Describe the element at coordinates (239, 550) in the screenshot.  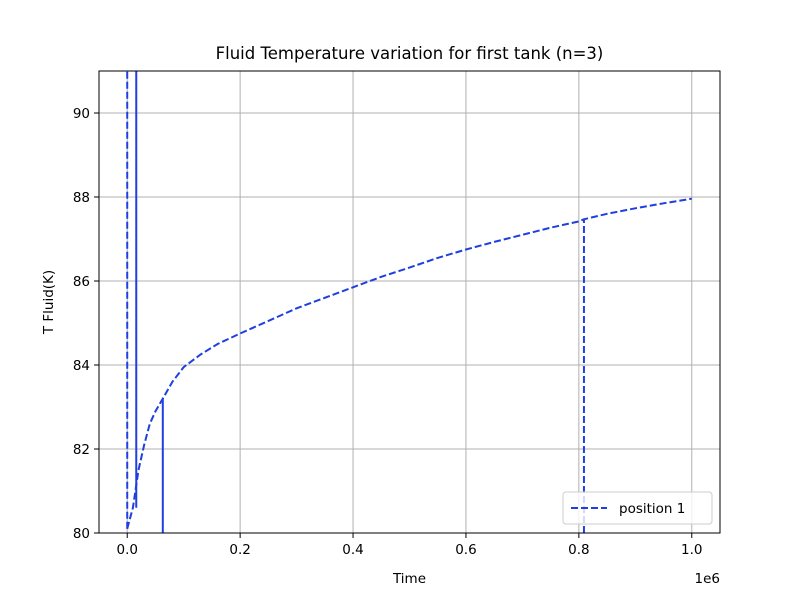
I see `x-tick-label: 0.2` at that location.